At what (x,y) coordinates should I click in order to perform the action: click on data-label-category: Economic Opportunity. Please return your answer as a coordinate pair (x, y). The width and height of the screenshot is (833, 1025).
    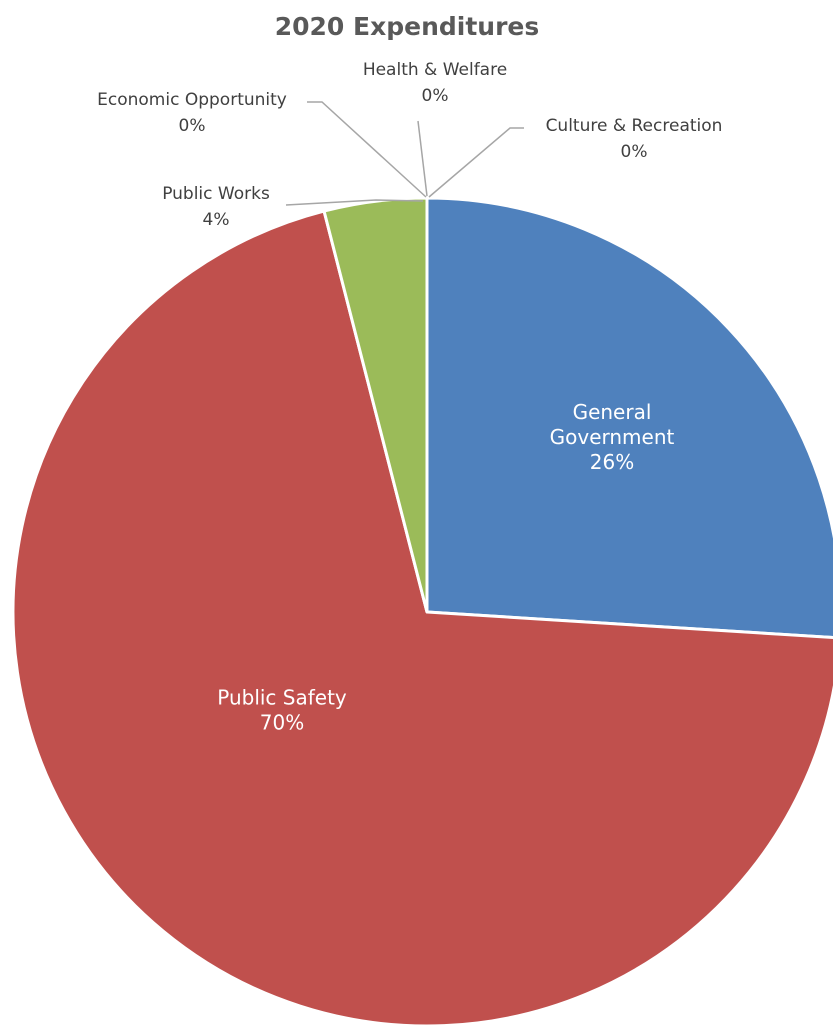
    Looking at the image, I should click on (192, 100).